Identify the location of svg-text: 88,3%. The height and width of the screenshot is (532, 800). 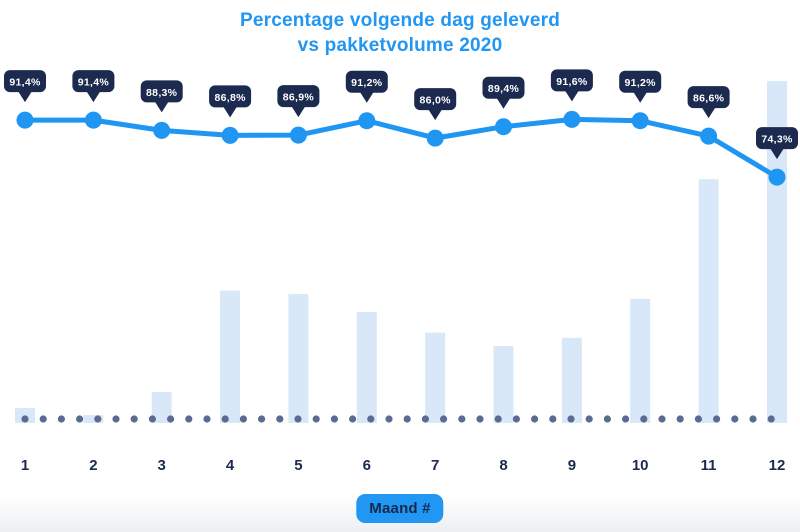
(162, 93).